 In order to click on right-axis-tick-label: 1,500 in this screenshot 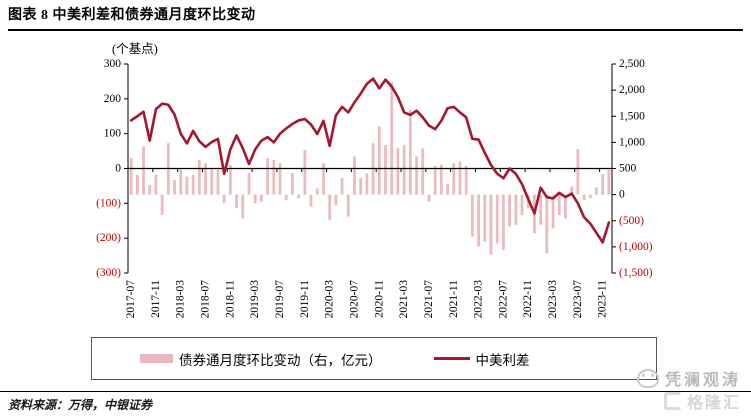, I will do `click(632, 116)`.